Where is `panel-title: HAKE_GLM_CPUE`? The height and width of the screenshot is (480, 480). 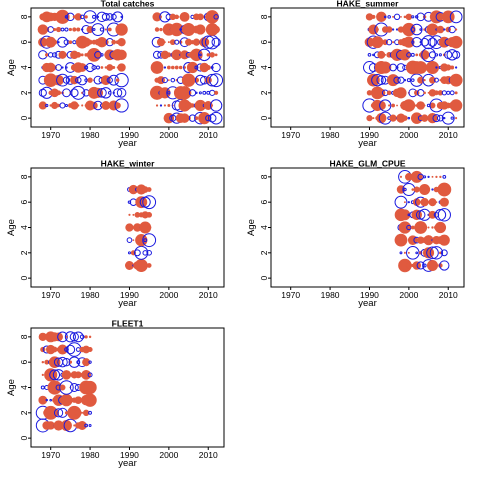
panel-title: HAKE_GLM_CPUE is located at coordinates (367, 164).